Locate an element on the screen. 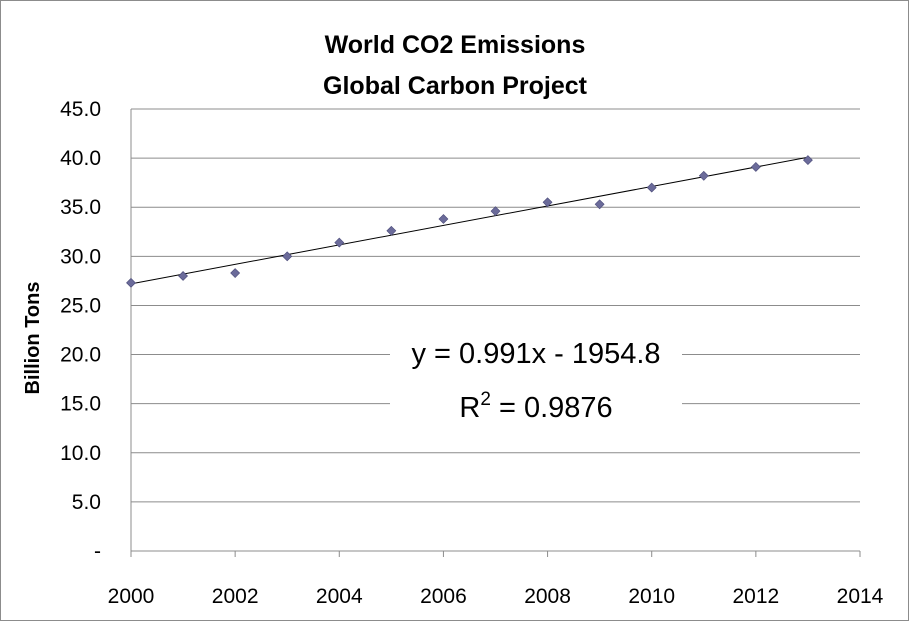  y-tick-label: 40.0 is located at coordinates (80, 158).